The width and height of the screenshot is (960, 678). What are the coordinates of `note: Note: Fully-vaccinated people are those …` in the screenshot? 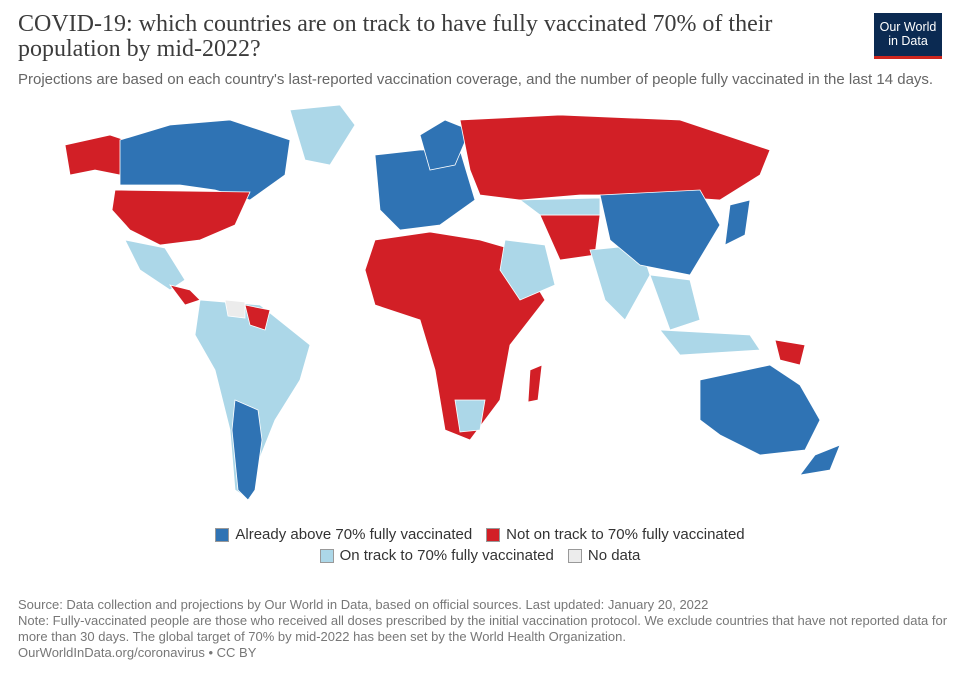 It's located at (483, 628).